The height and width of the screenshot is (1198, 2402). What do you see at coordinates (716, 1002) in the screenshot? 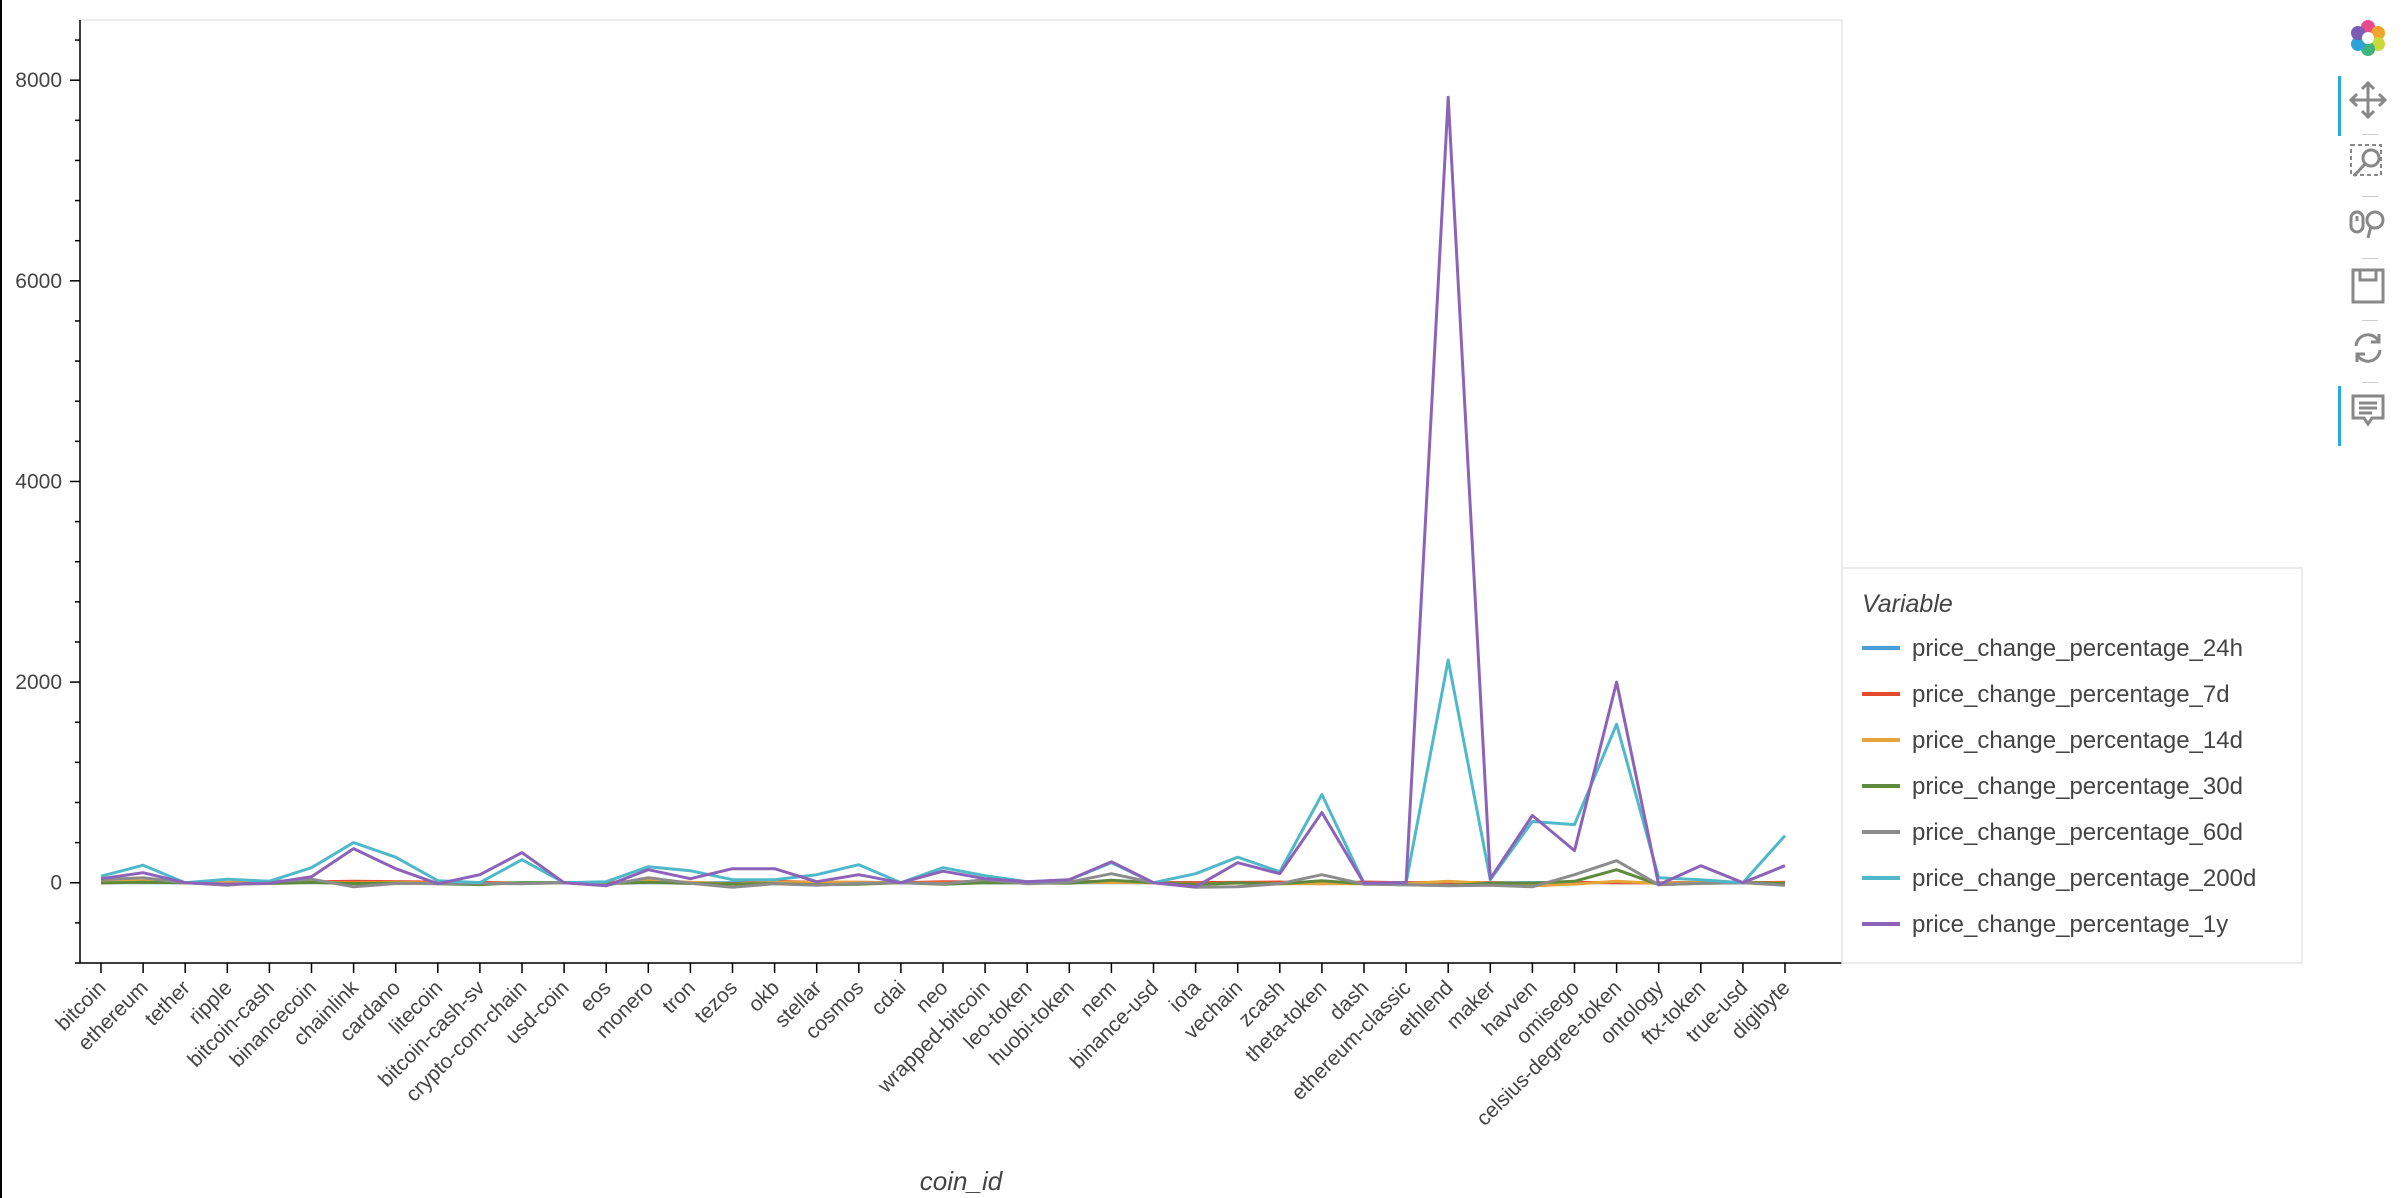
I see `x-tick-label: tezos` at bounding box center [716, 1002].